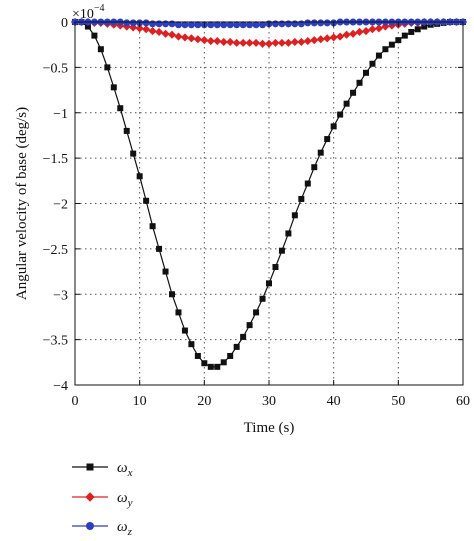  I want to click on y-axis-title: Angular velocity of base (deg/s), so click(22, 203).